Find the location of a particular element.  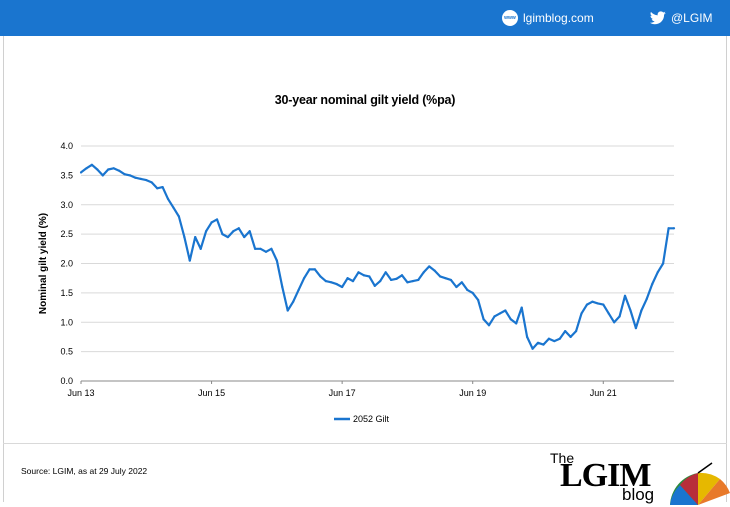

y-tick-label: 4.0 is located at coordinates (66, 146).